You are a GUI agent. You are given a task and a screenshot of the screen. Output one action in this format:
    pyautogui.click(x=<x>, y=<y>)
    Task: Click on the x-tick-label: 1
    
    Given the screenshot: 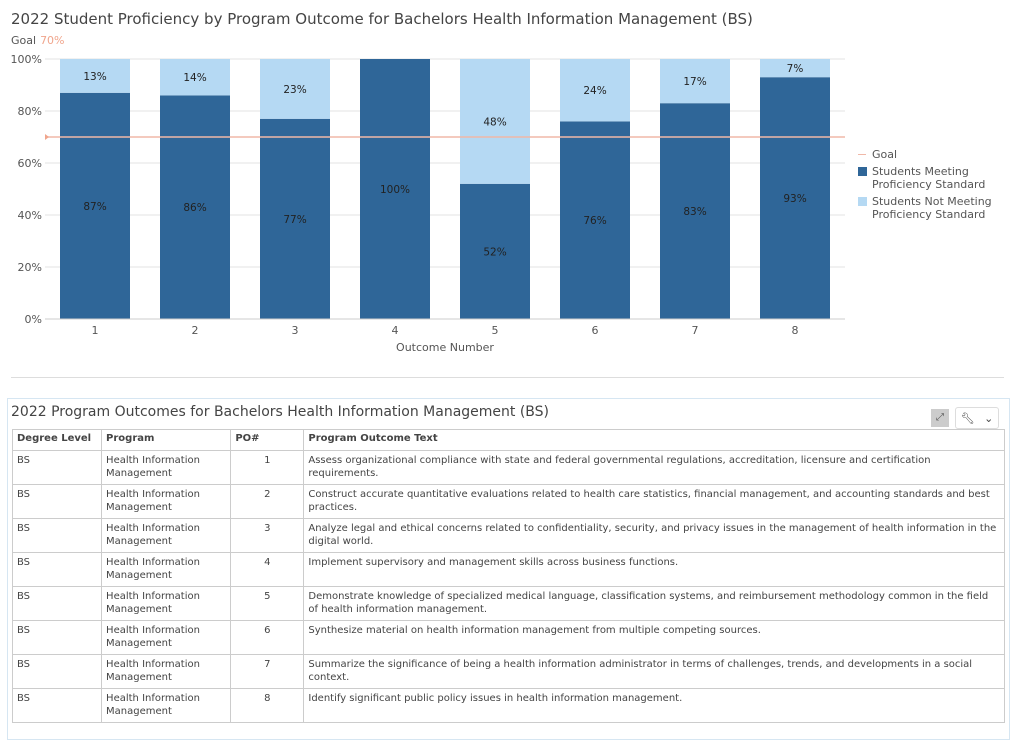 What is the action you would take?
    pyautogui.click(x=95, y=330)
    